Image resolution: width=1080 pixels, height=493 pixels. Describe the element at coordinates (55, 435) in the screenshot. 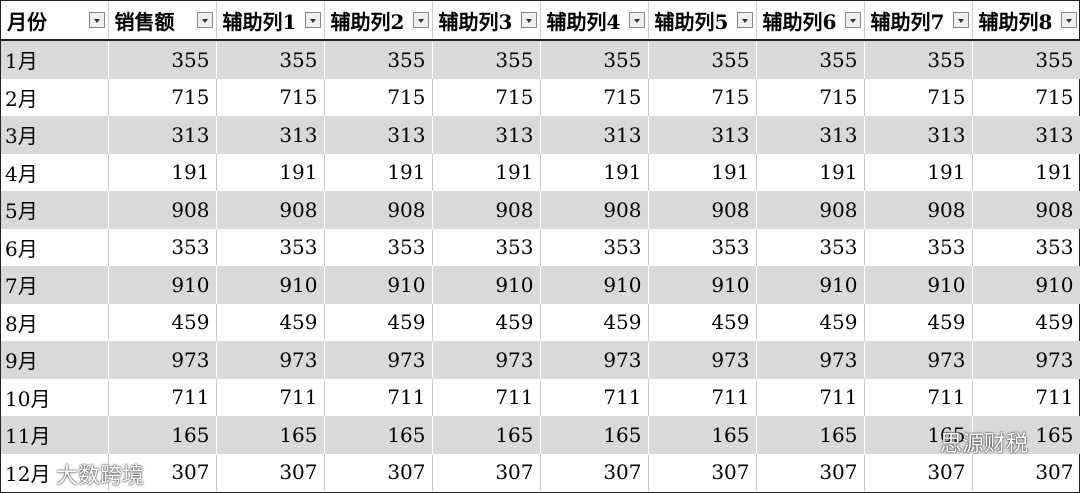

I see `cell: 11月` at that location.